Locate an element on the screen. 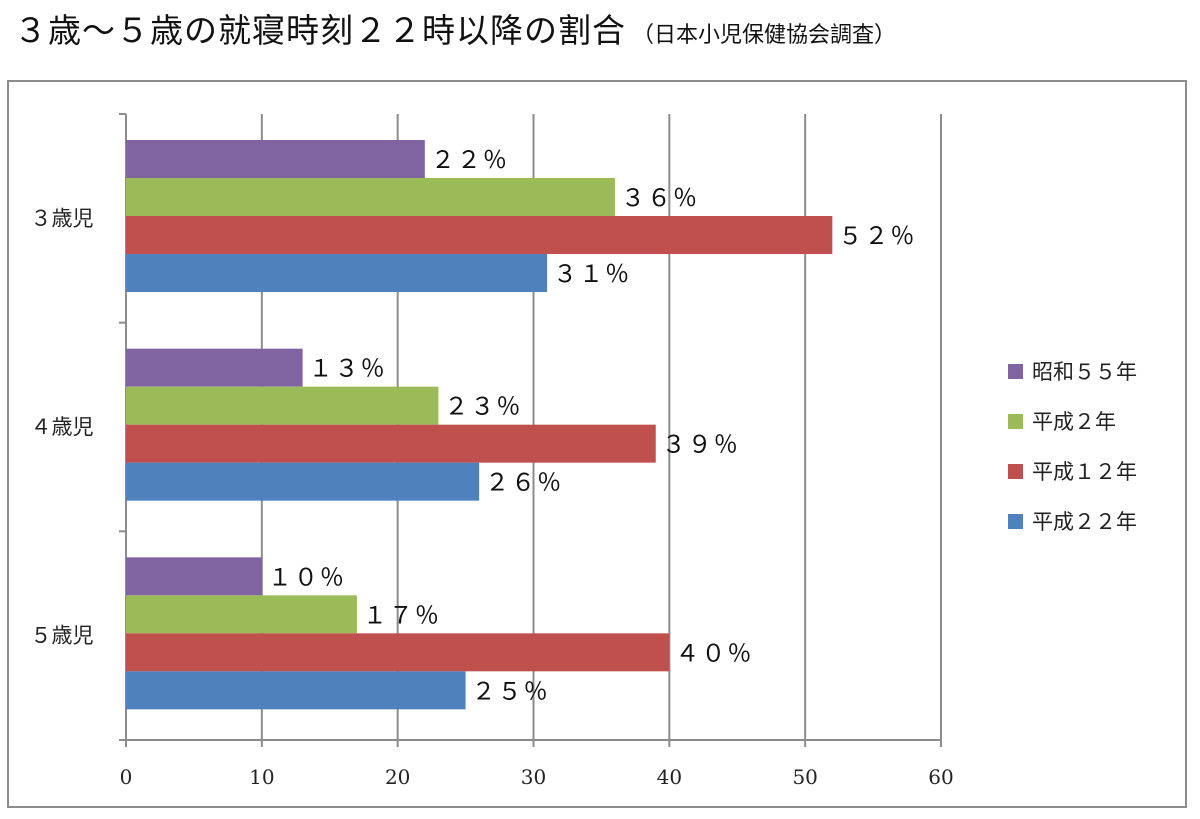 The image size is (1200, 819). category-label: ５歳児 is located at coordinates (62, 636).